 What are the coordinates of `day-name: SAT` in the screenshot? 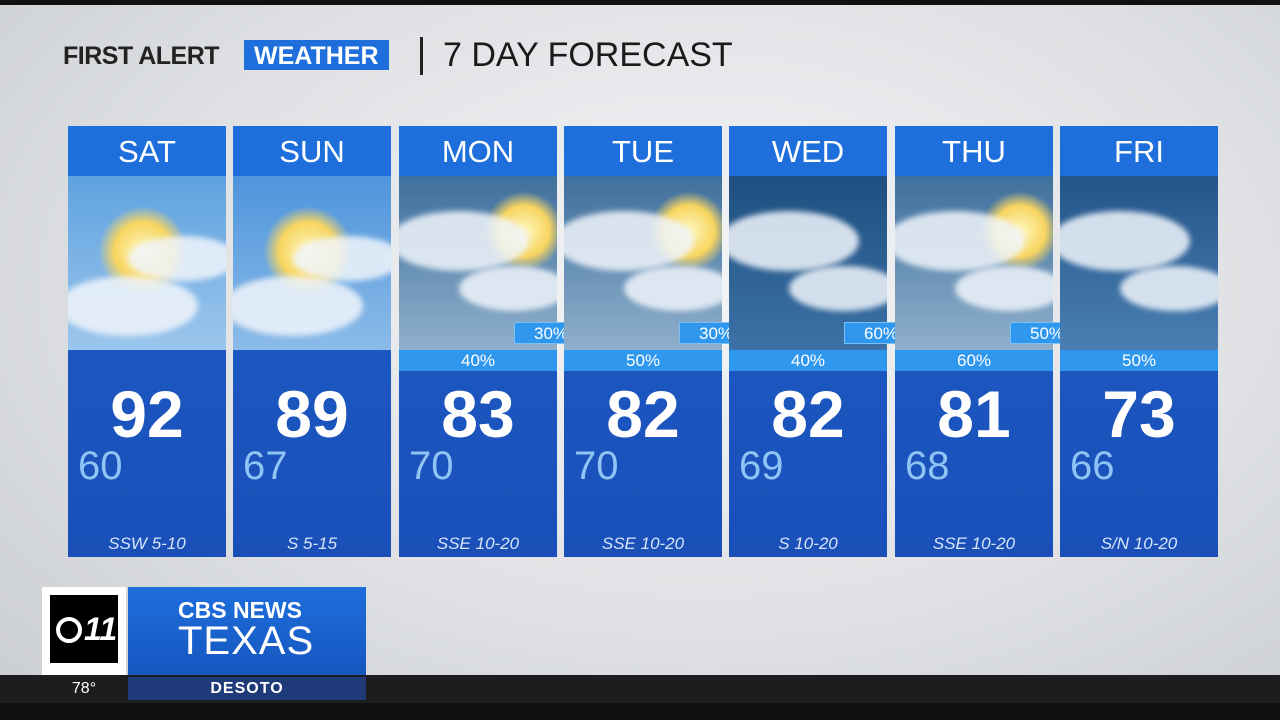 It's located at (147, 151).